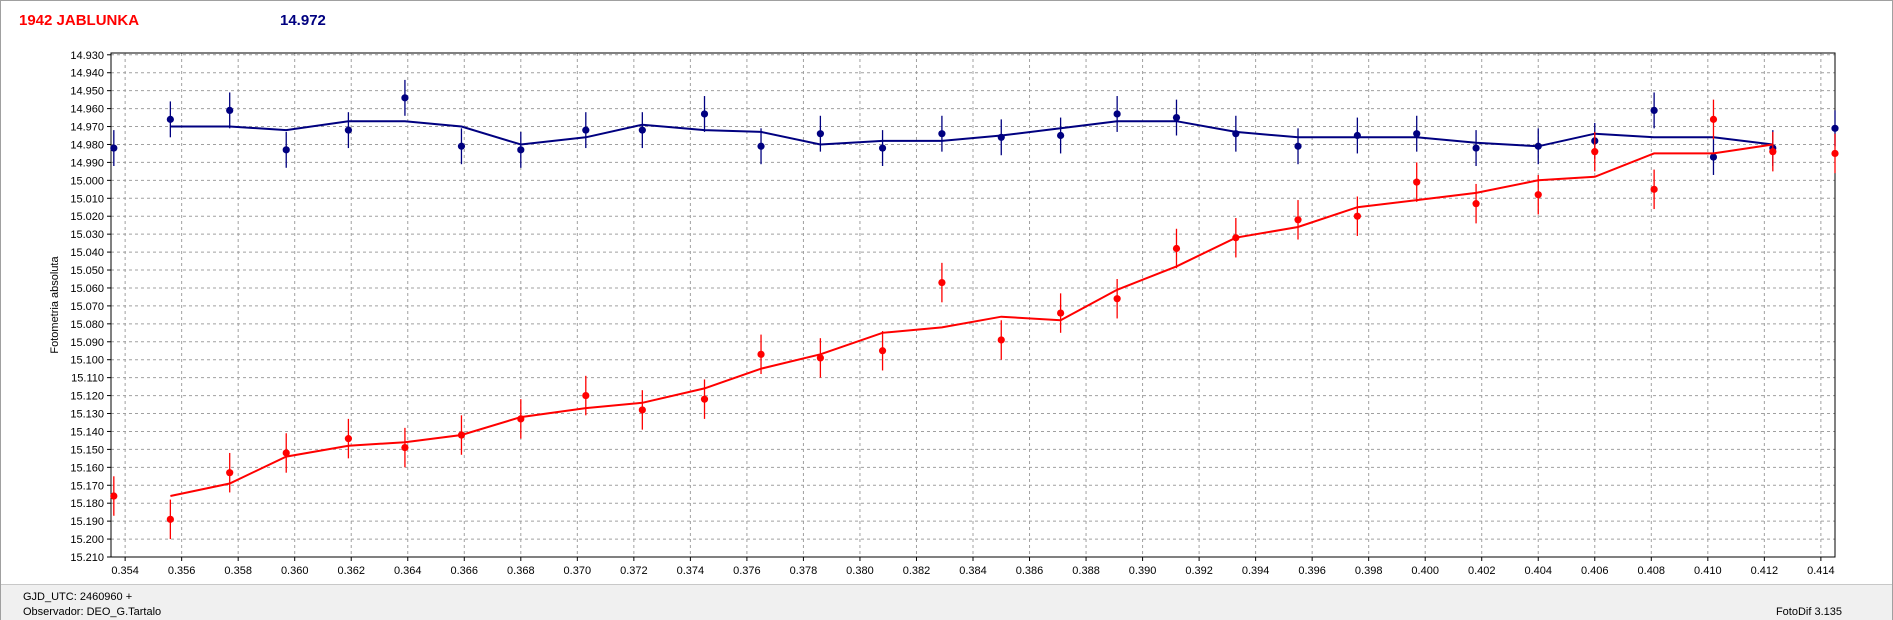  I want to click on y-tick-label: 15.190, so click(87, 522).